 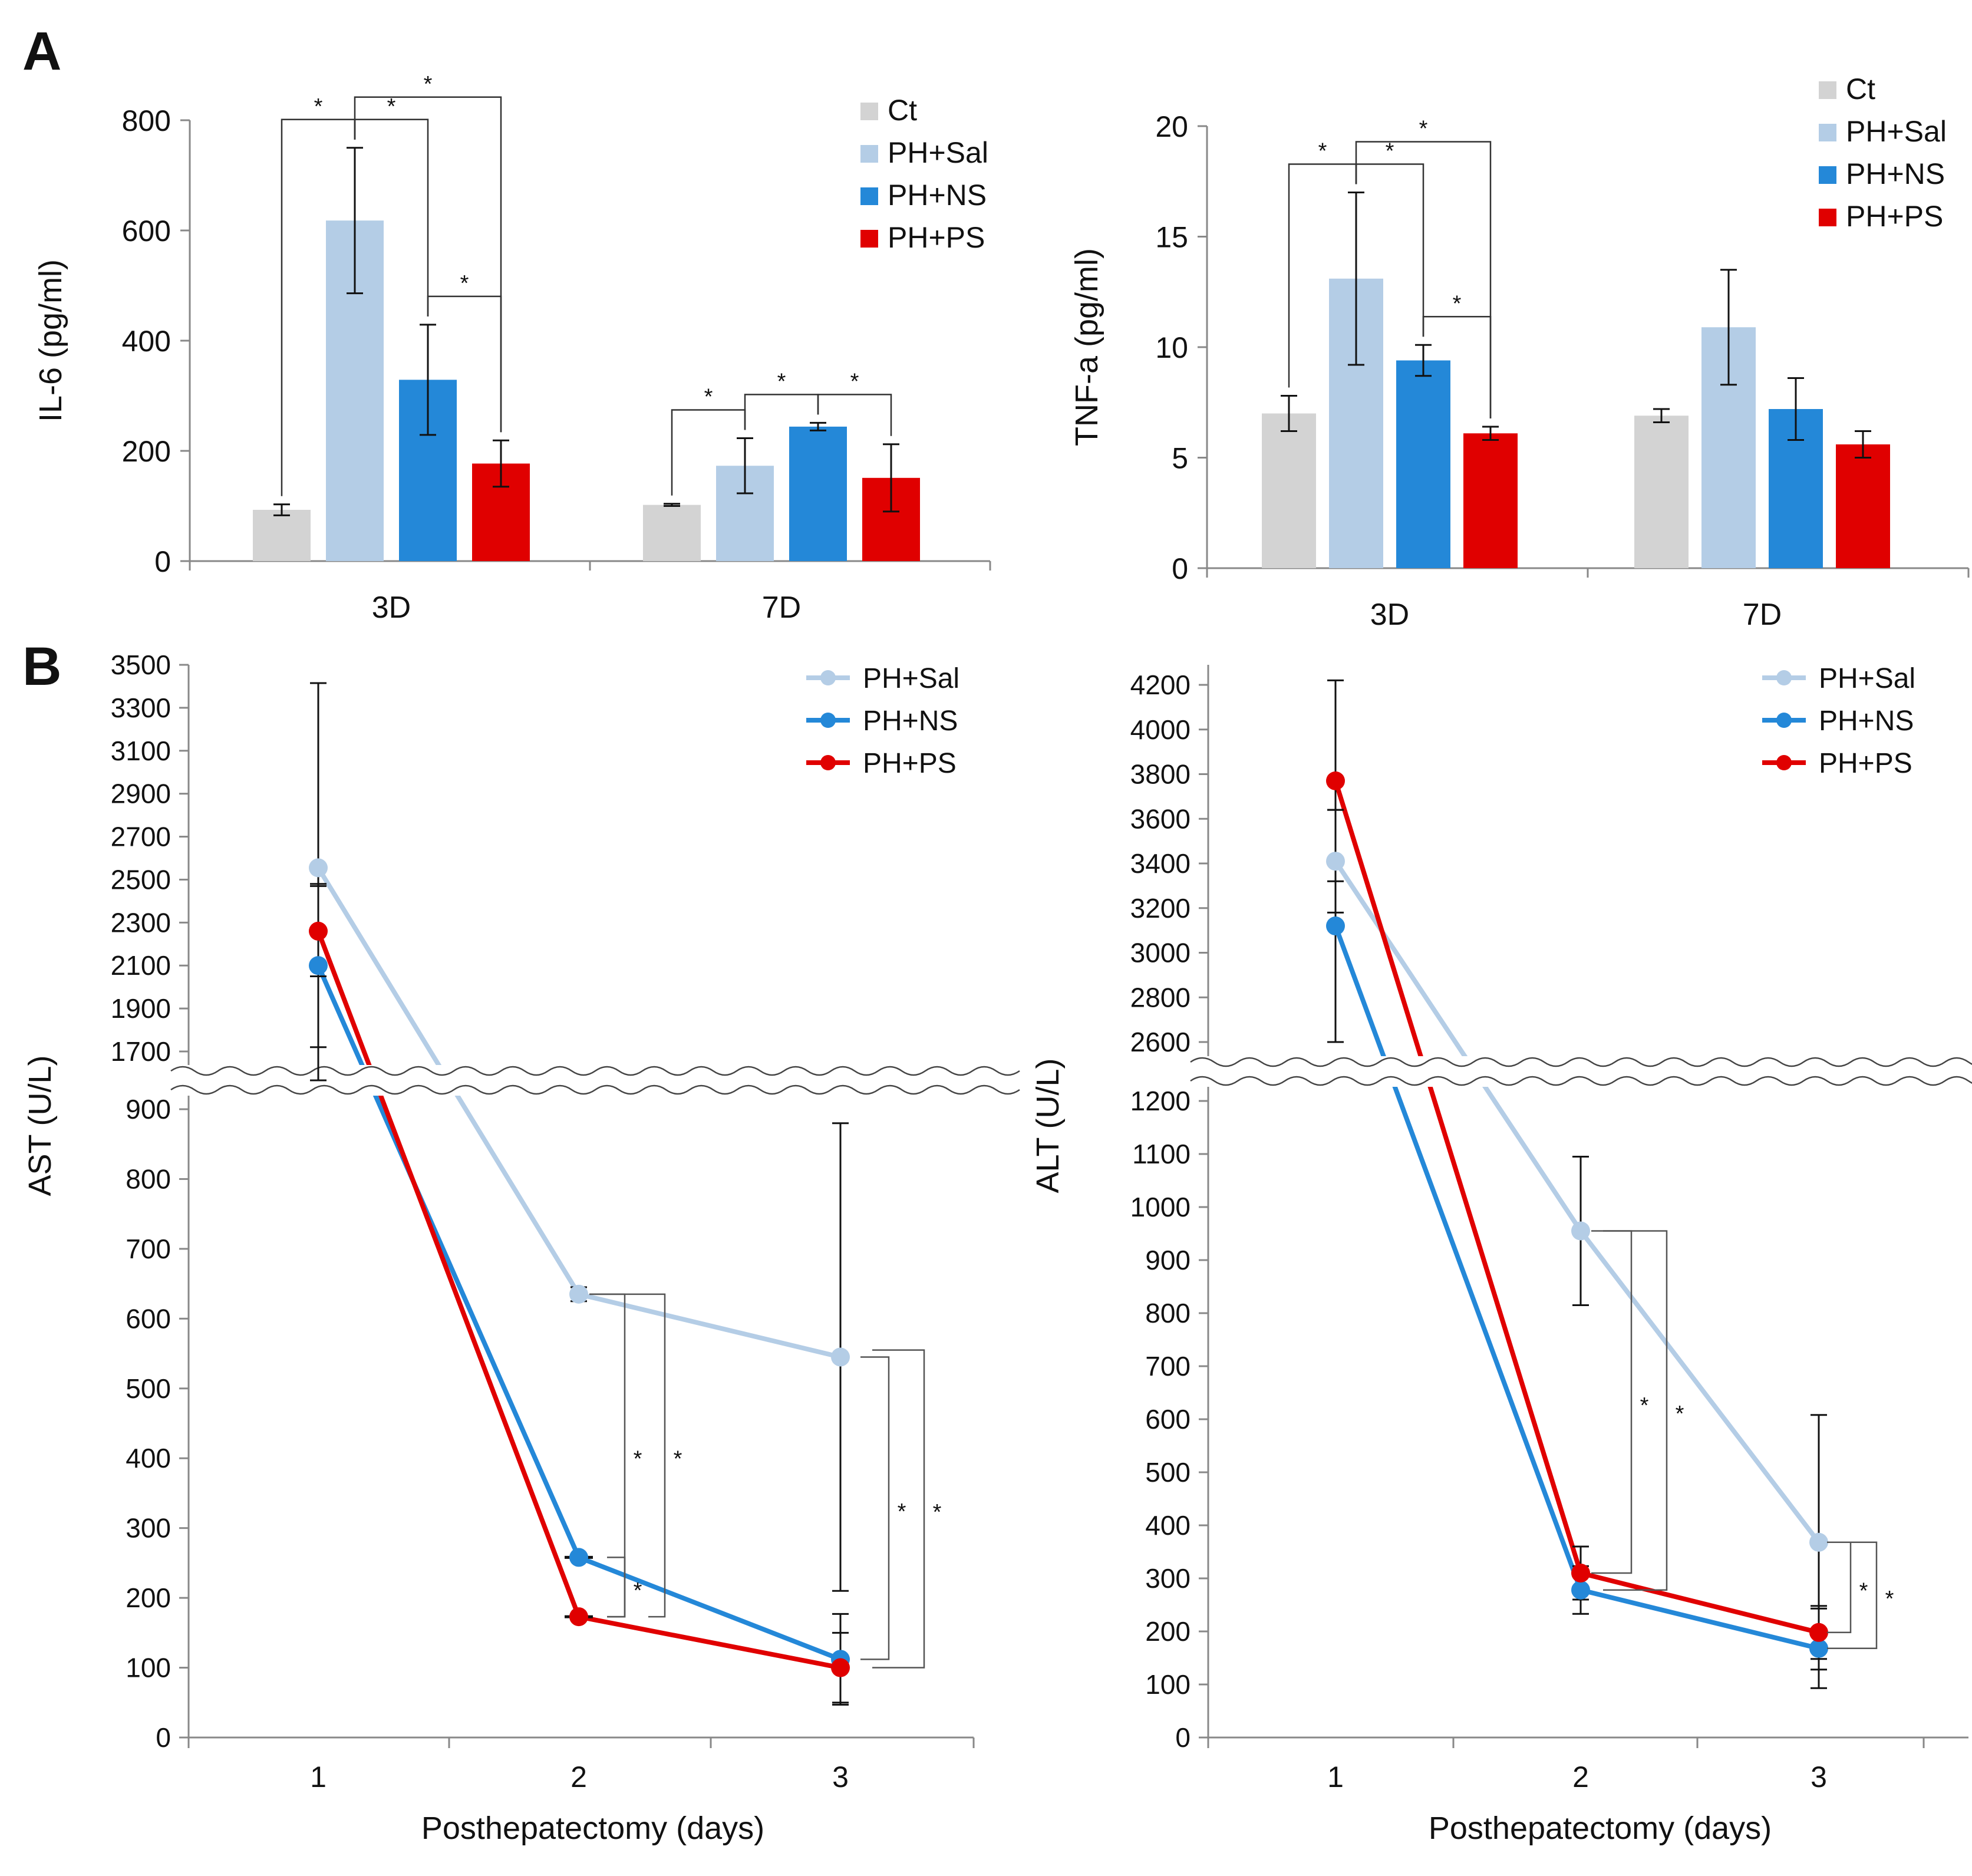 What do you see at coordinates (1160, 998) in the screenshot?
I see `alt-y-tick-label: 2800` at bounding box center [1160, 998].